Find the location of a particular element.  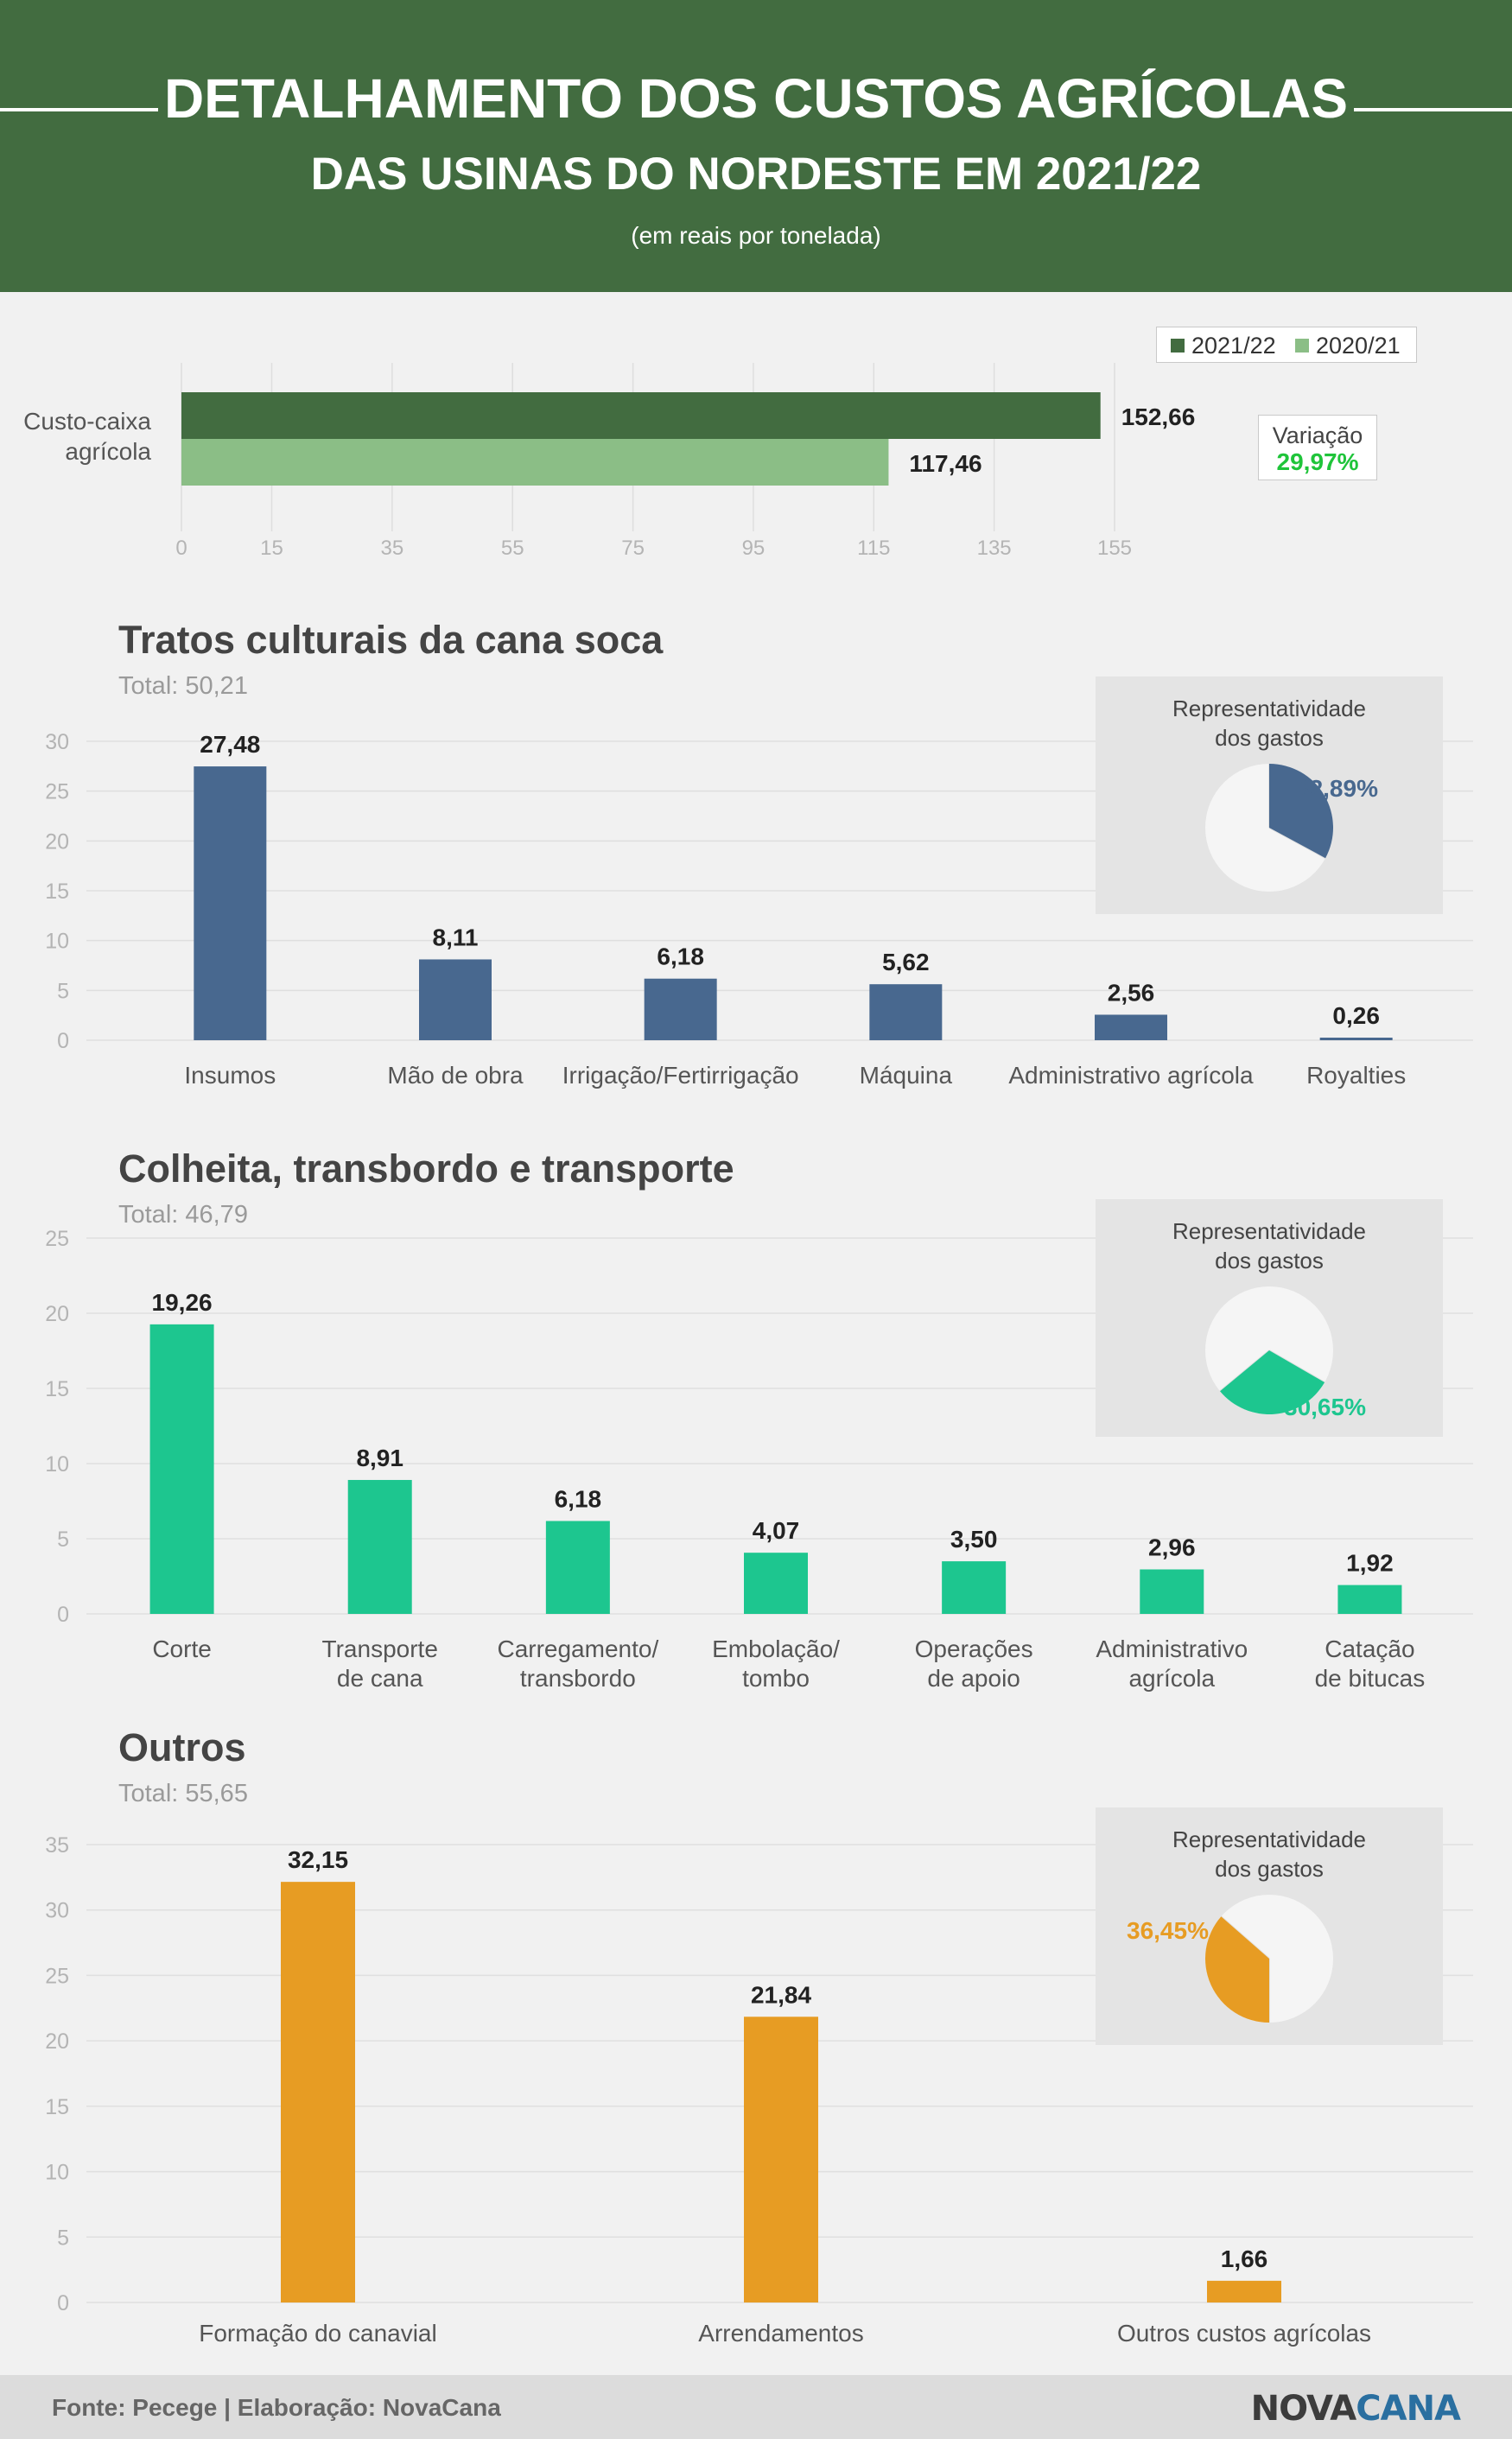

x-category-label: de bitucas is located at coordinates (1370, 1679).